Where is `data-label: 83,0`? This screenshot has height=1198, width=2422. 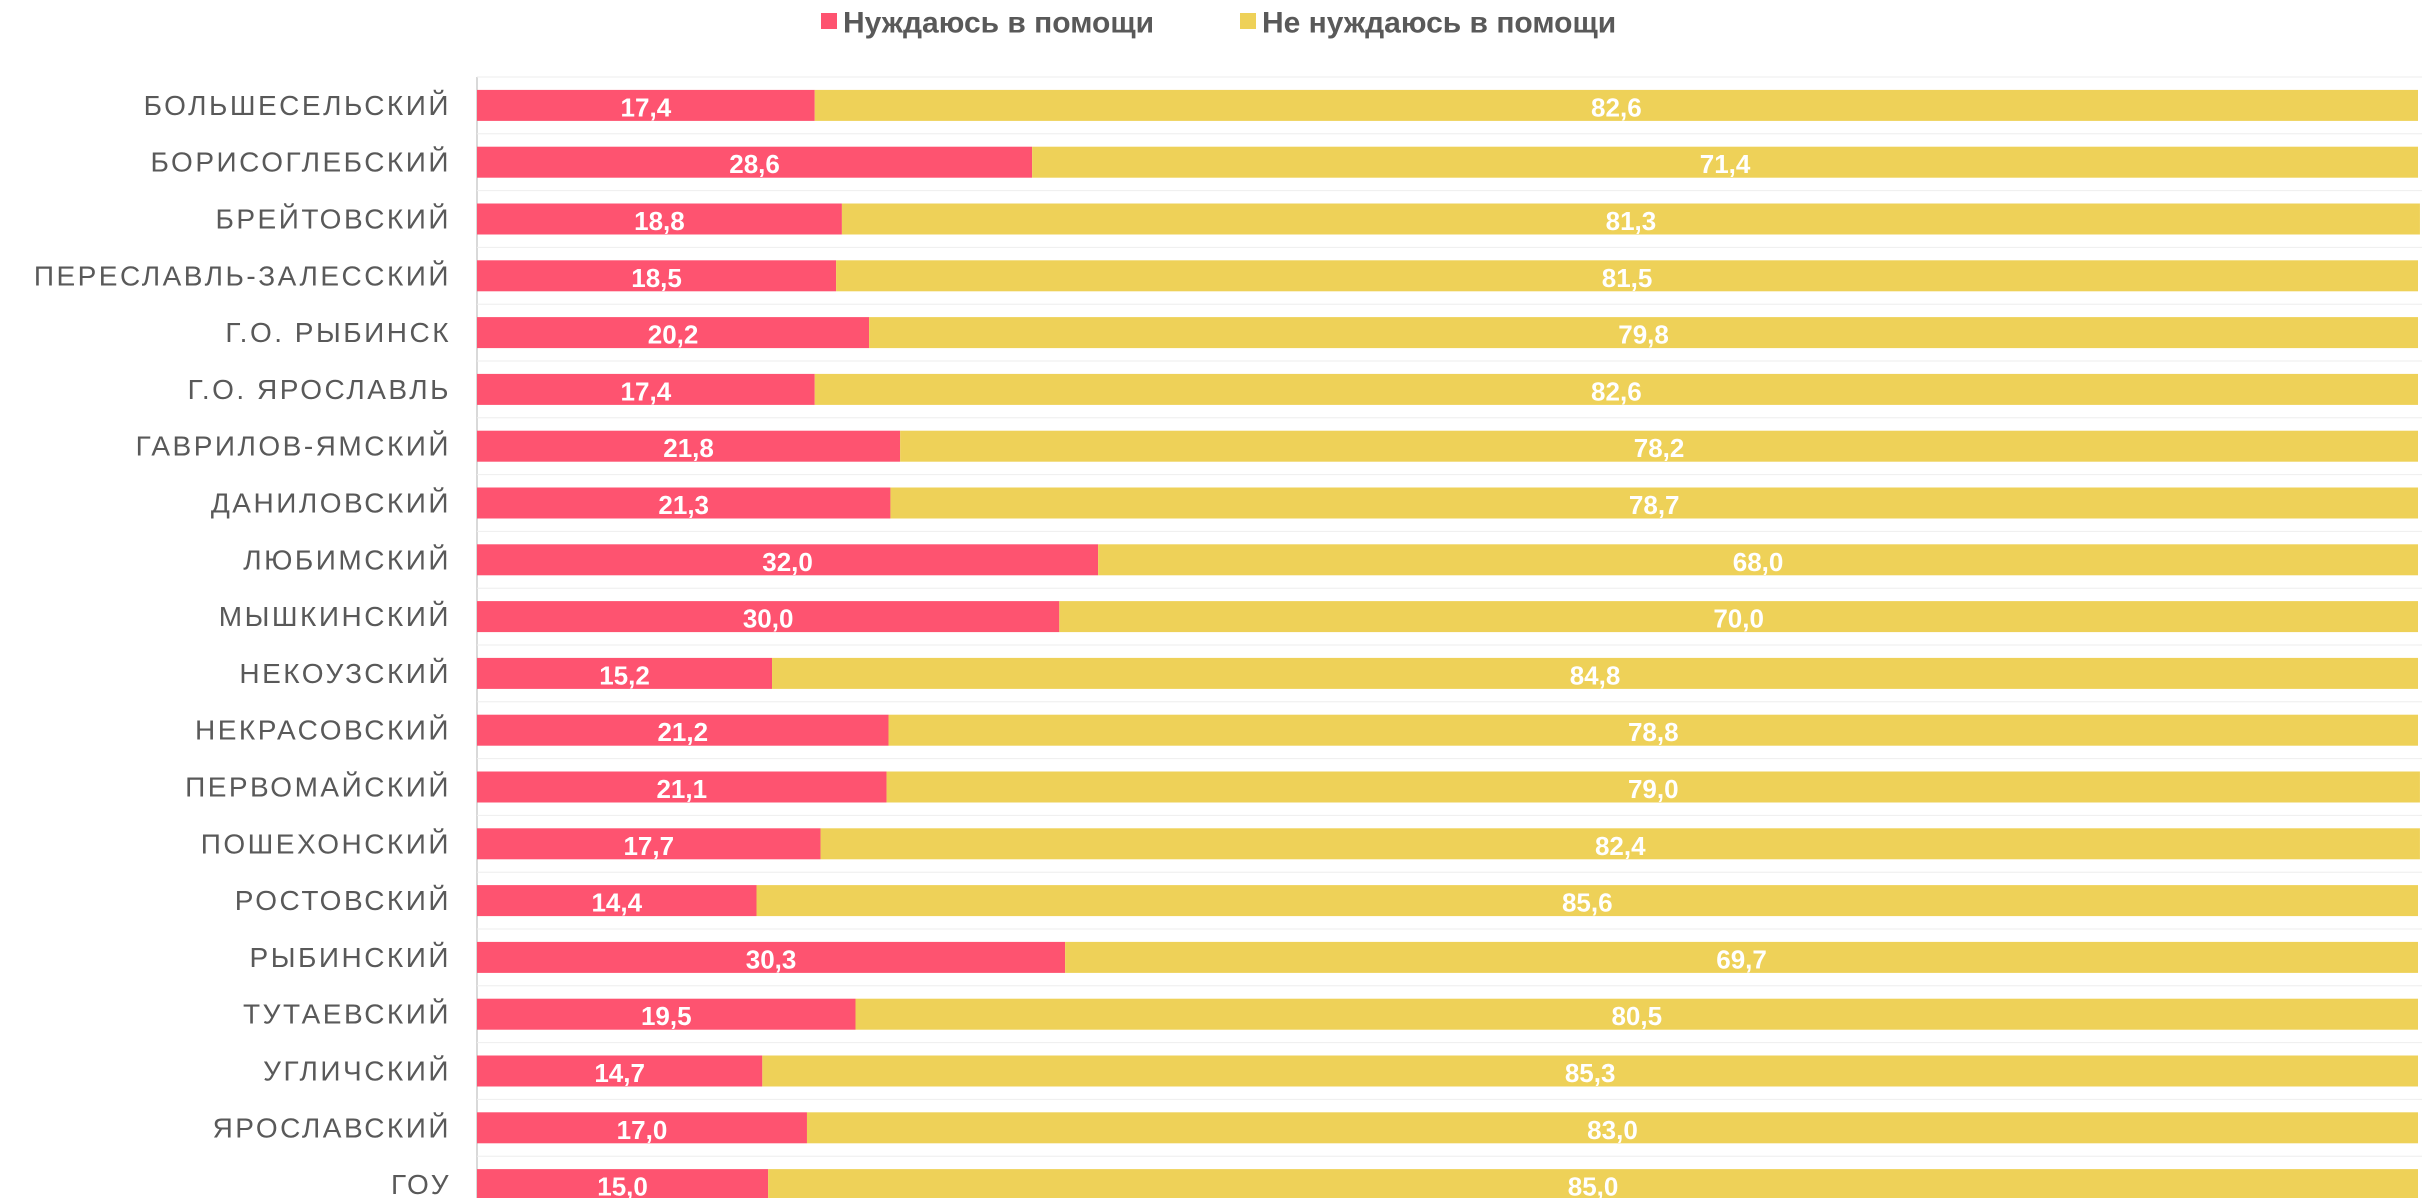
data-label: 83,0 is located at coordinates (1612, 1130).